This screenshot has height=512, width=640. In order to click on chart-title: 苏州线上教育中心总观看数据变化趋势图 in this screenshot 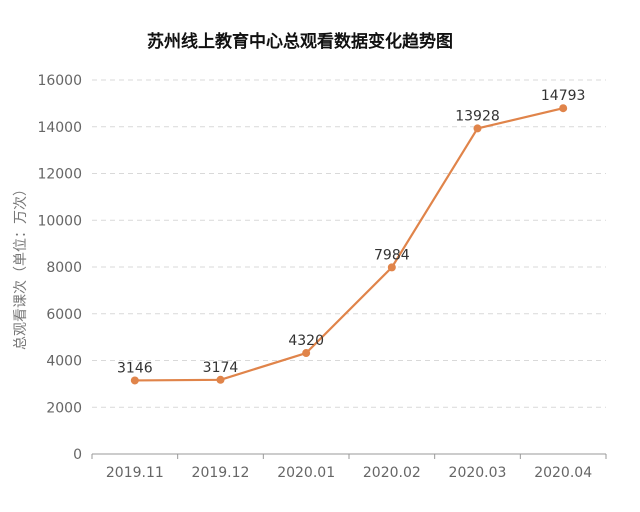, I will do `click(300, 41)`.